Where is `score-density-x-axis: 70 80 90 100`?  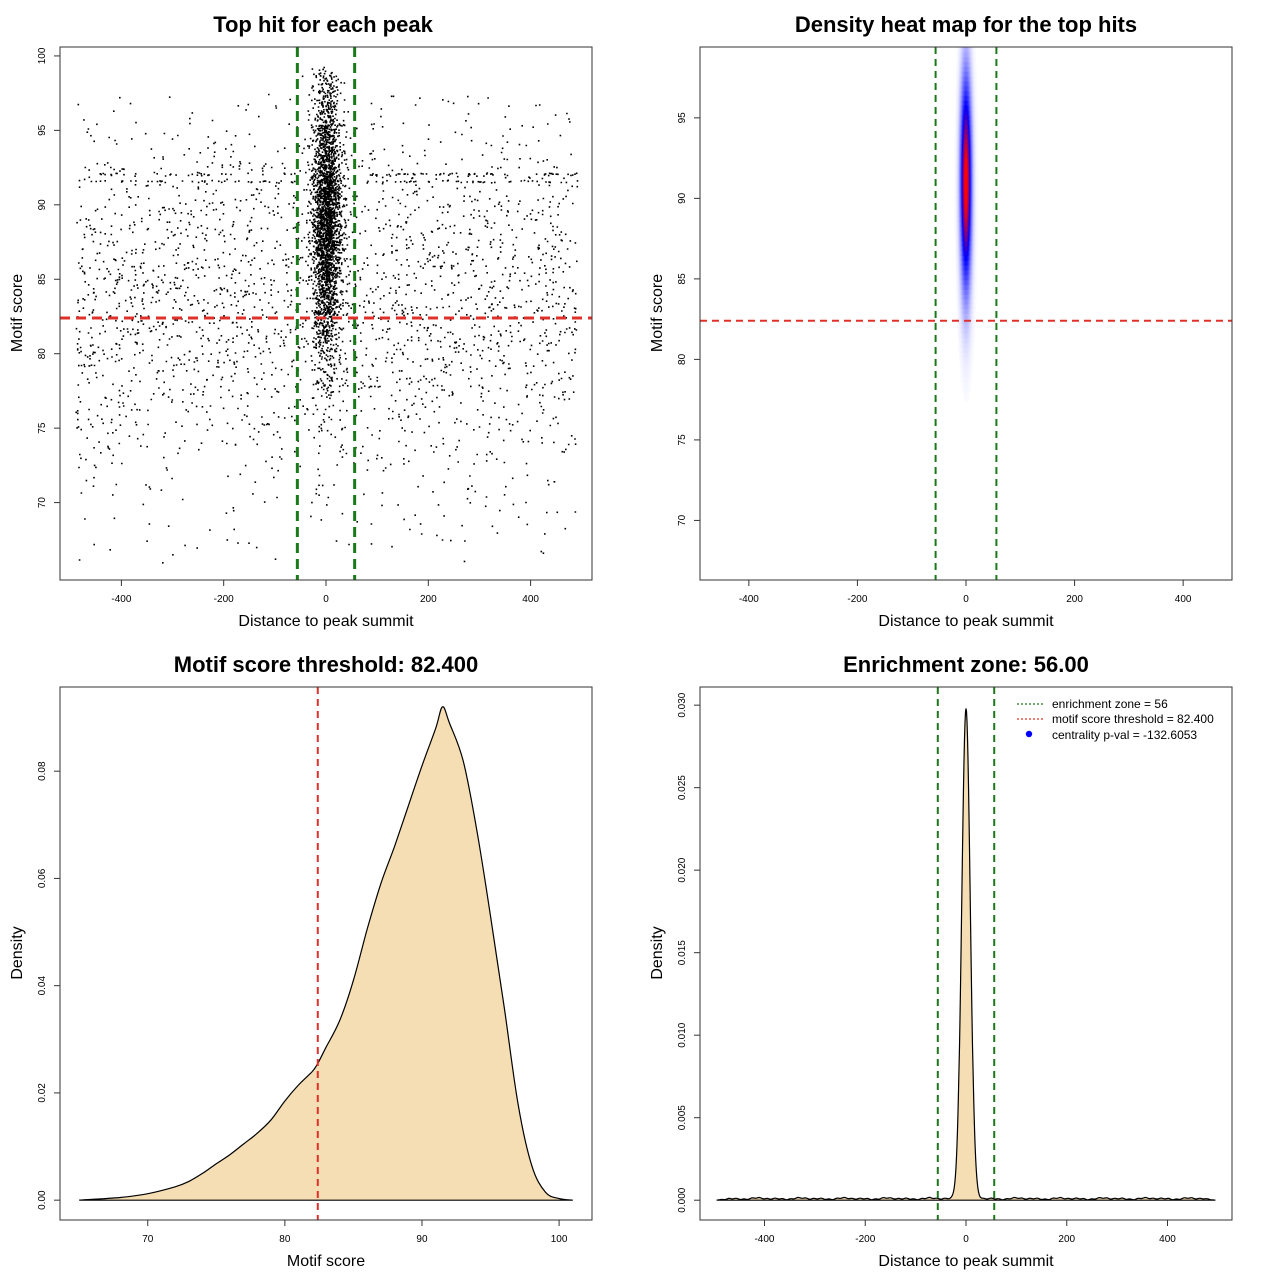
score-density-x-axis: 70 80 90 100 is located at coordinates (355, 1232).